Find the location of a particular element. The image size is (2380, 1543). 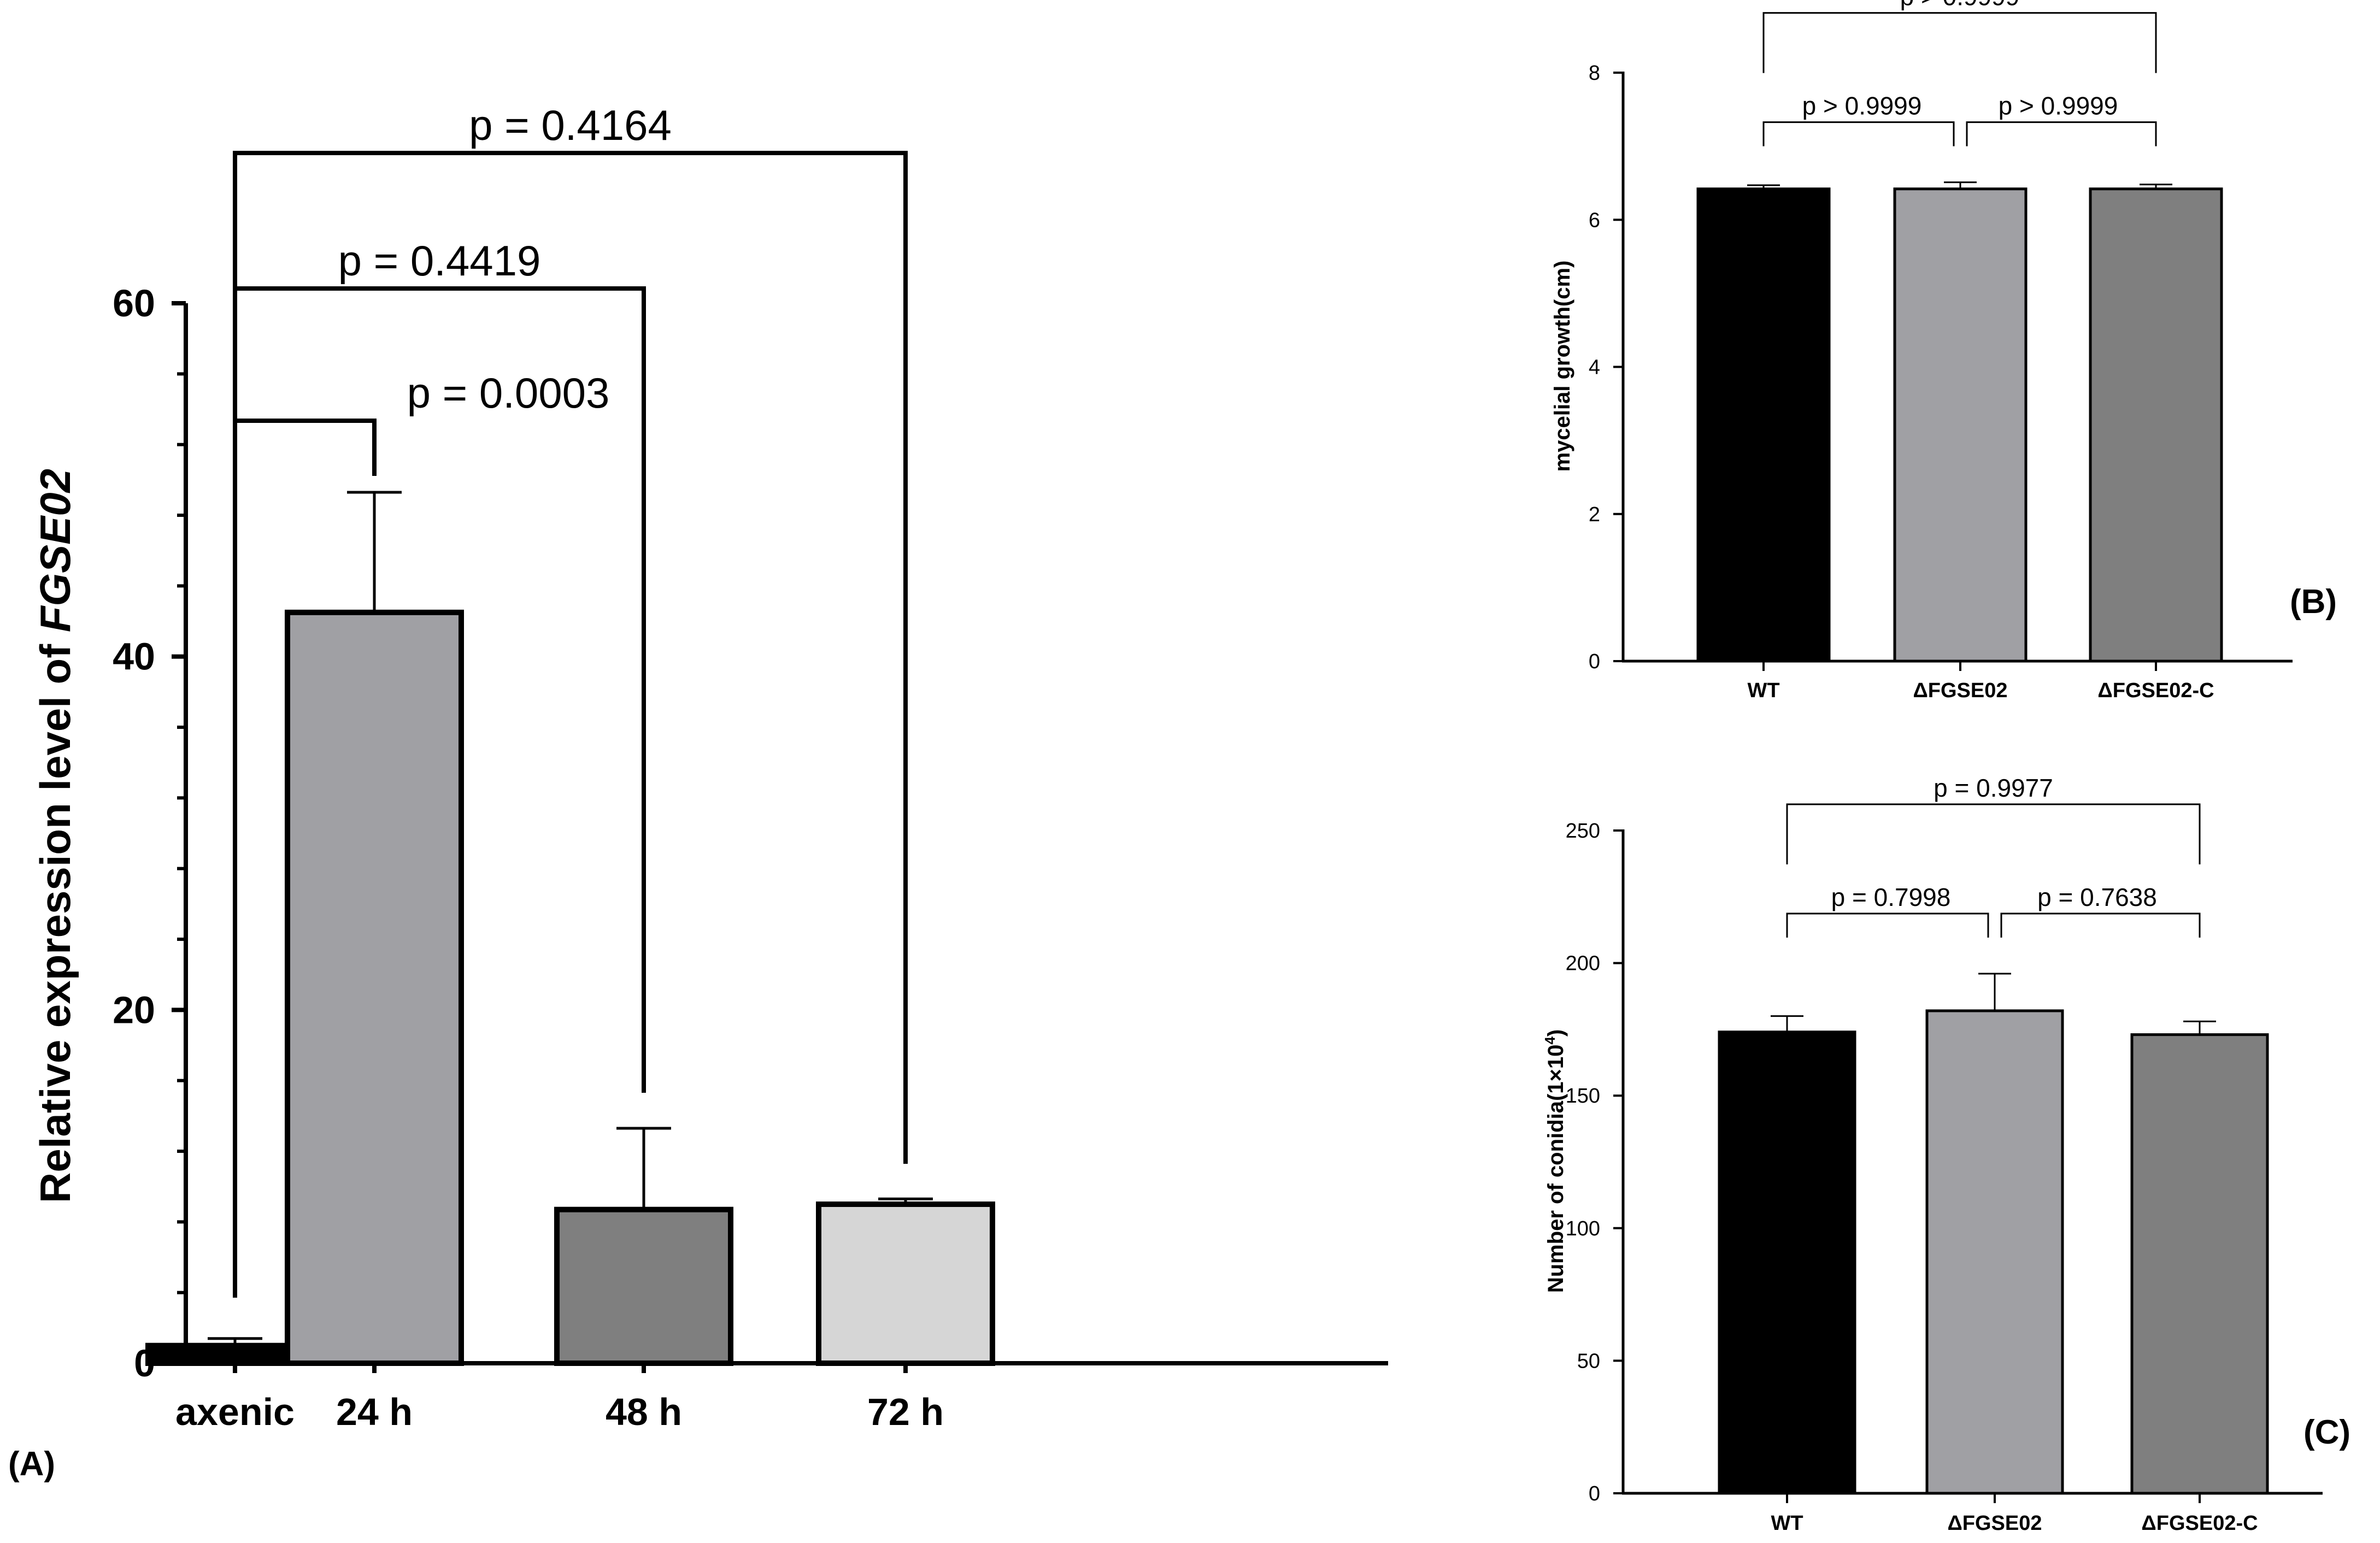

p-value-label: p = 0.7998 is located at coordinates (1891, 897).